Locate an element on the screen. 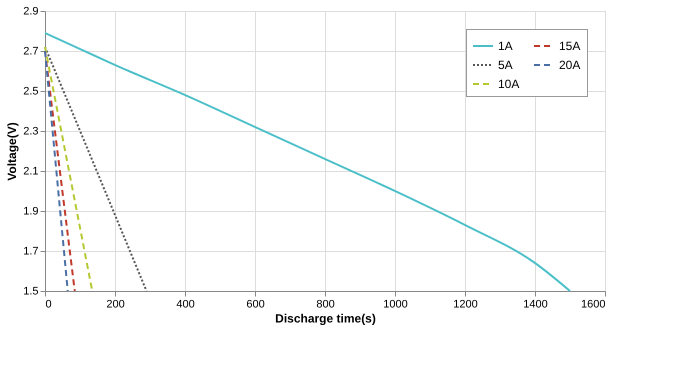  legend-label: 15A is located at coordinates (569, 46).